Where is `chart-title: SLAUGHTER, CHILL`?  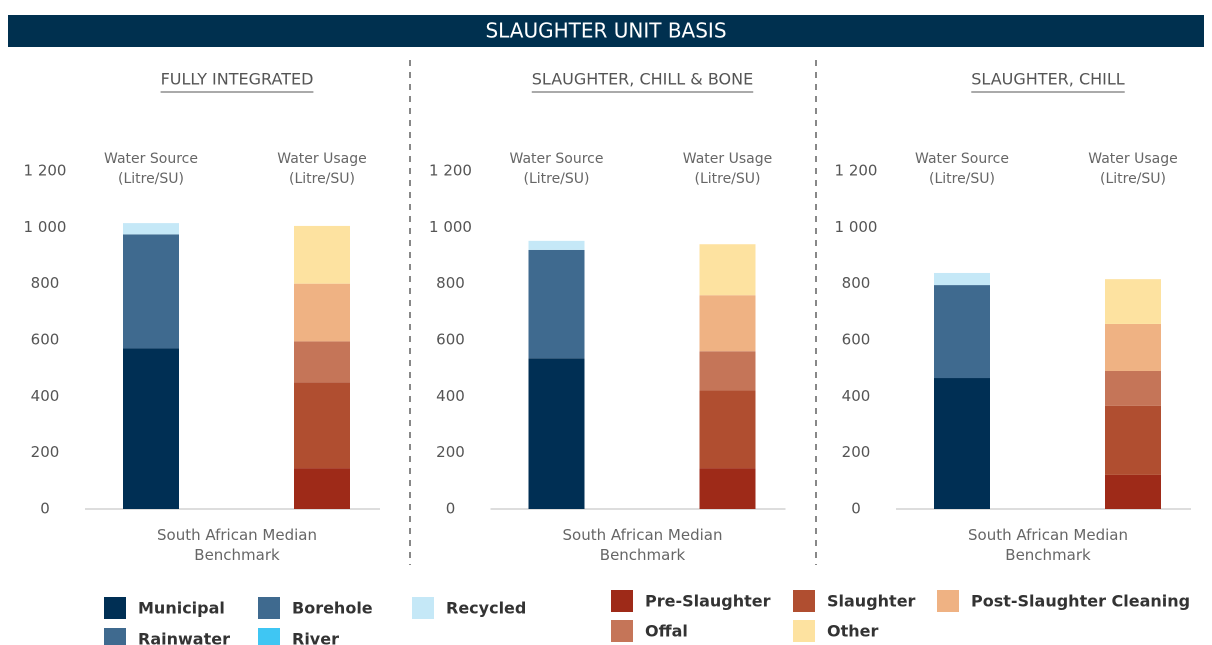 chart-title: SLAUGHTER, CHILL is located at coordinates (1048, 79).